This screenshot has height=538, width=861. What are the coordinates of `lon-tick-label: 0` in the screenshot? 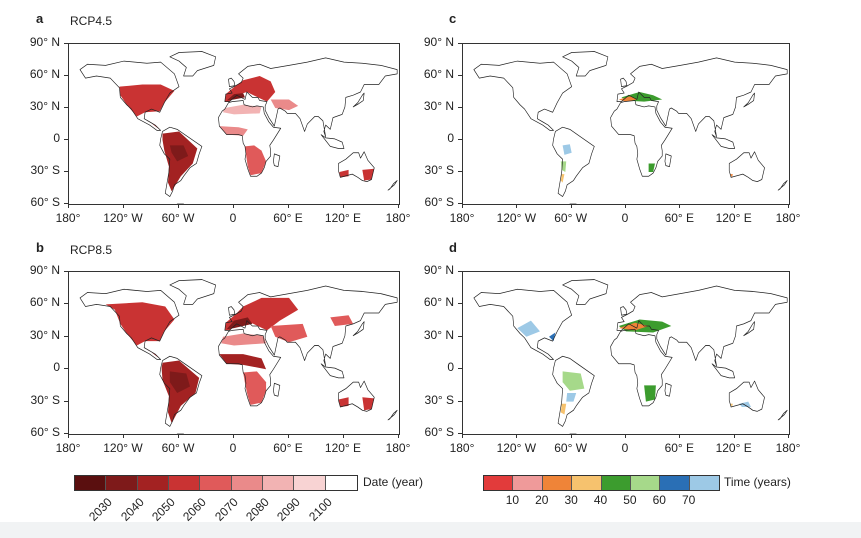 It's located at (625, 448).